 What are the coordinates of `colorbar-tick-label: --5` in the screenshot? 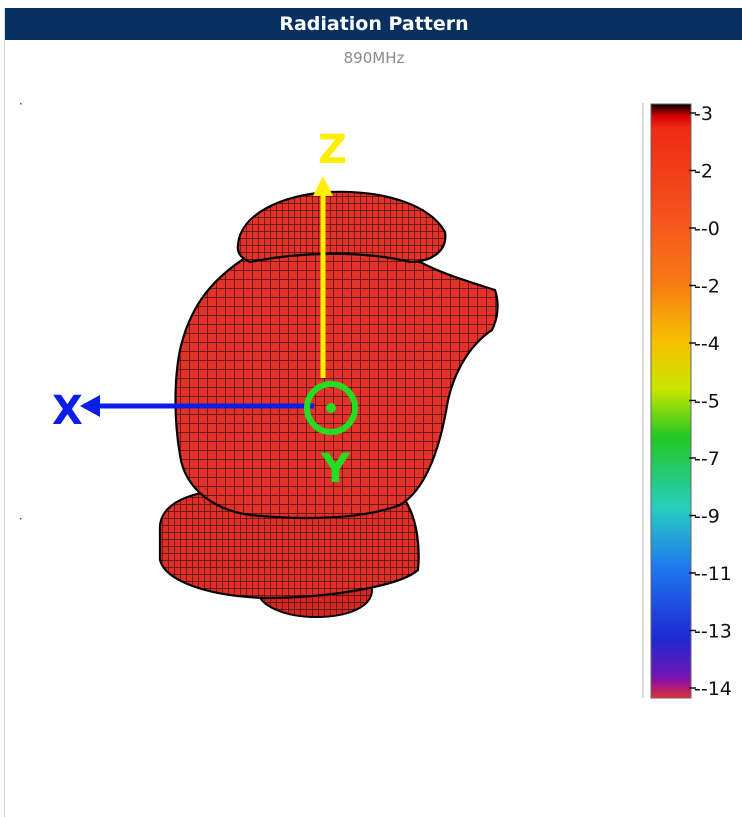 It's located at (707, 402).